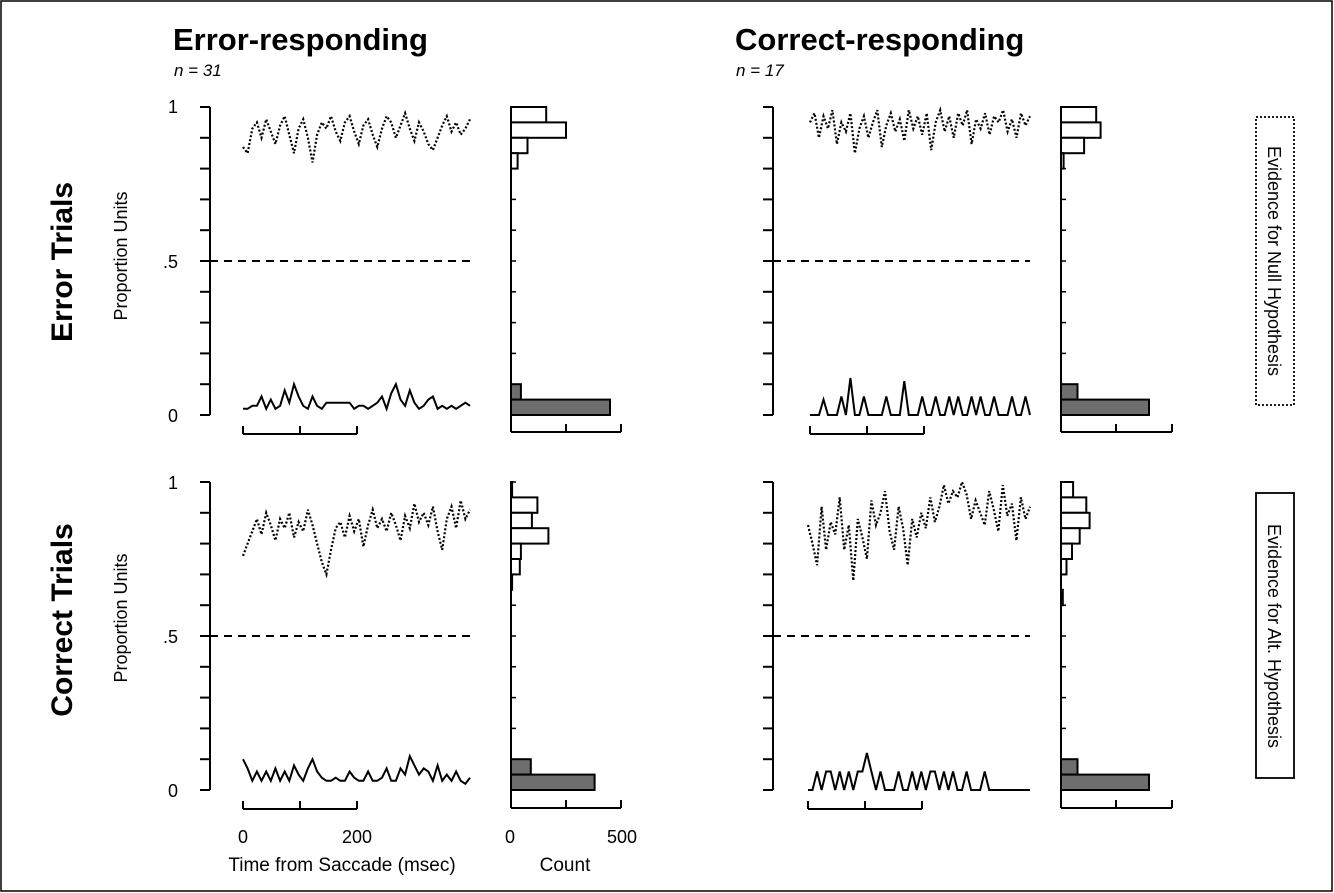 The image size is (1334, 893). What do you see at coordinates (243, 837) in the screenshot?
I see `x-tick-label-0: 0` at bounding box center [243, 837].